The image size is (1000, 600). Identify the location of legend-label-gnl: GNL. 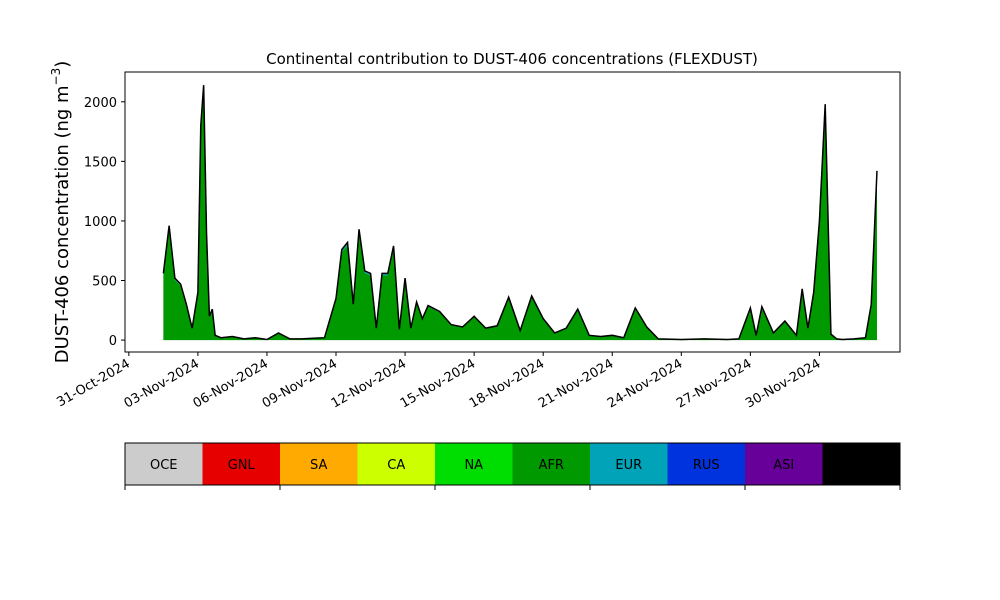
(242, 465).